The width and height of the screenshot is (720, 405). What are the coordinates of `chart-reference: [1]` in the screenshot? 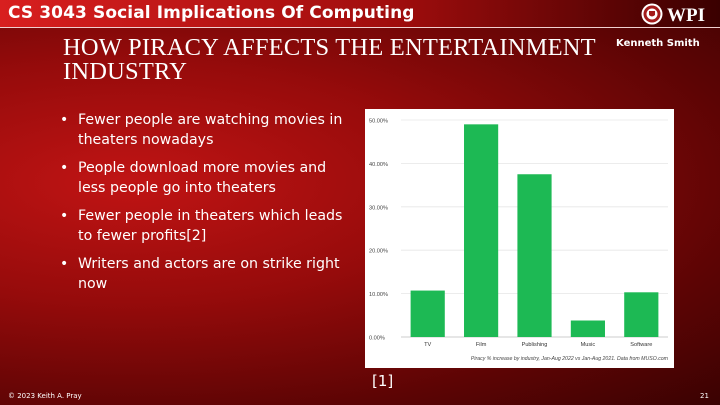 It's located at (383, 381).